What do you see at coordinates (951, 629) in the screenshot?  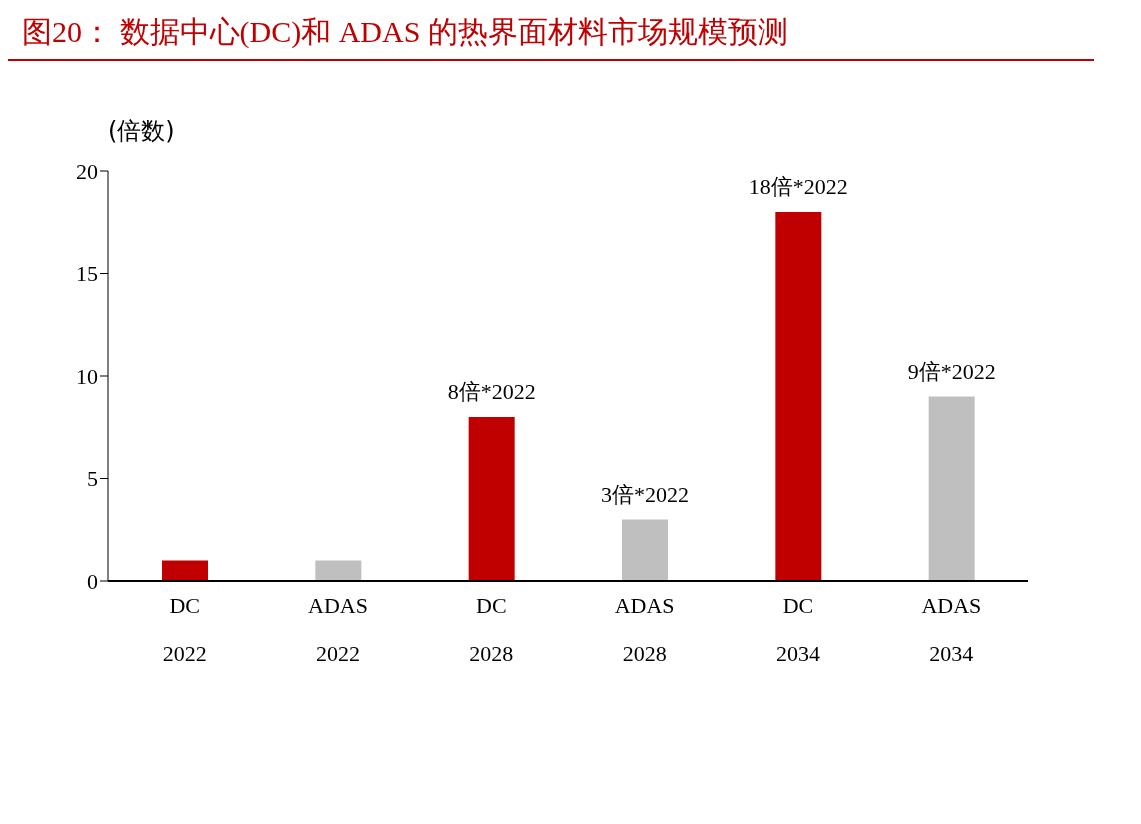 I see `x-tick-label: ADAS 2034` at bounding box center [951, 629].